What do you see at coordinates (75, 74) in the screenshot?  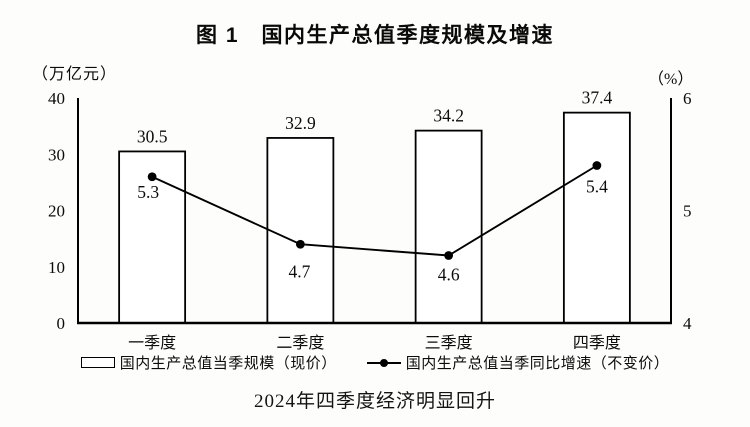 I see `left-axis-unit-label: （万亿元）` at bounding box center [75, 74].